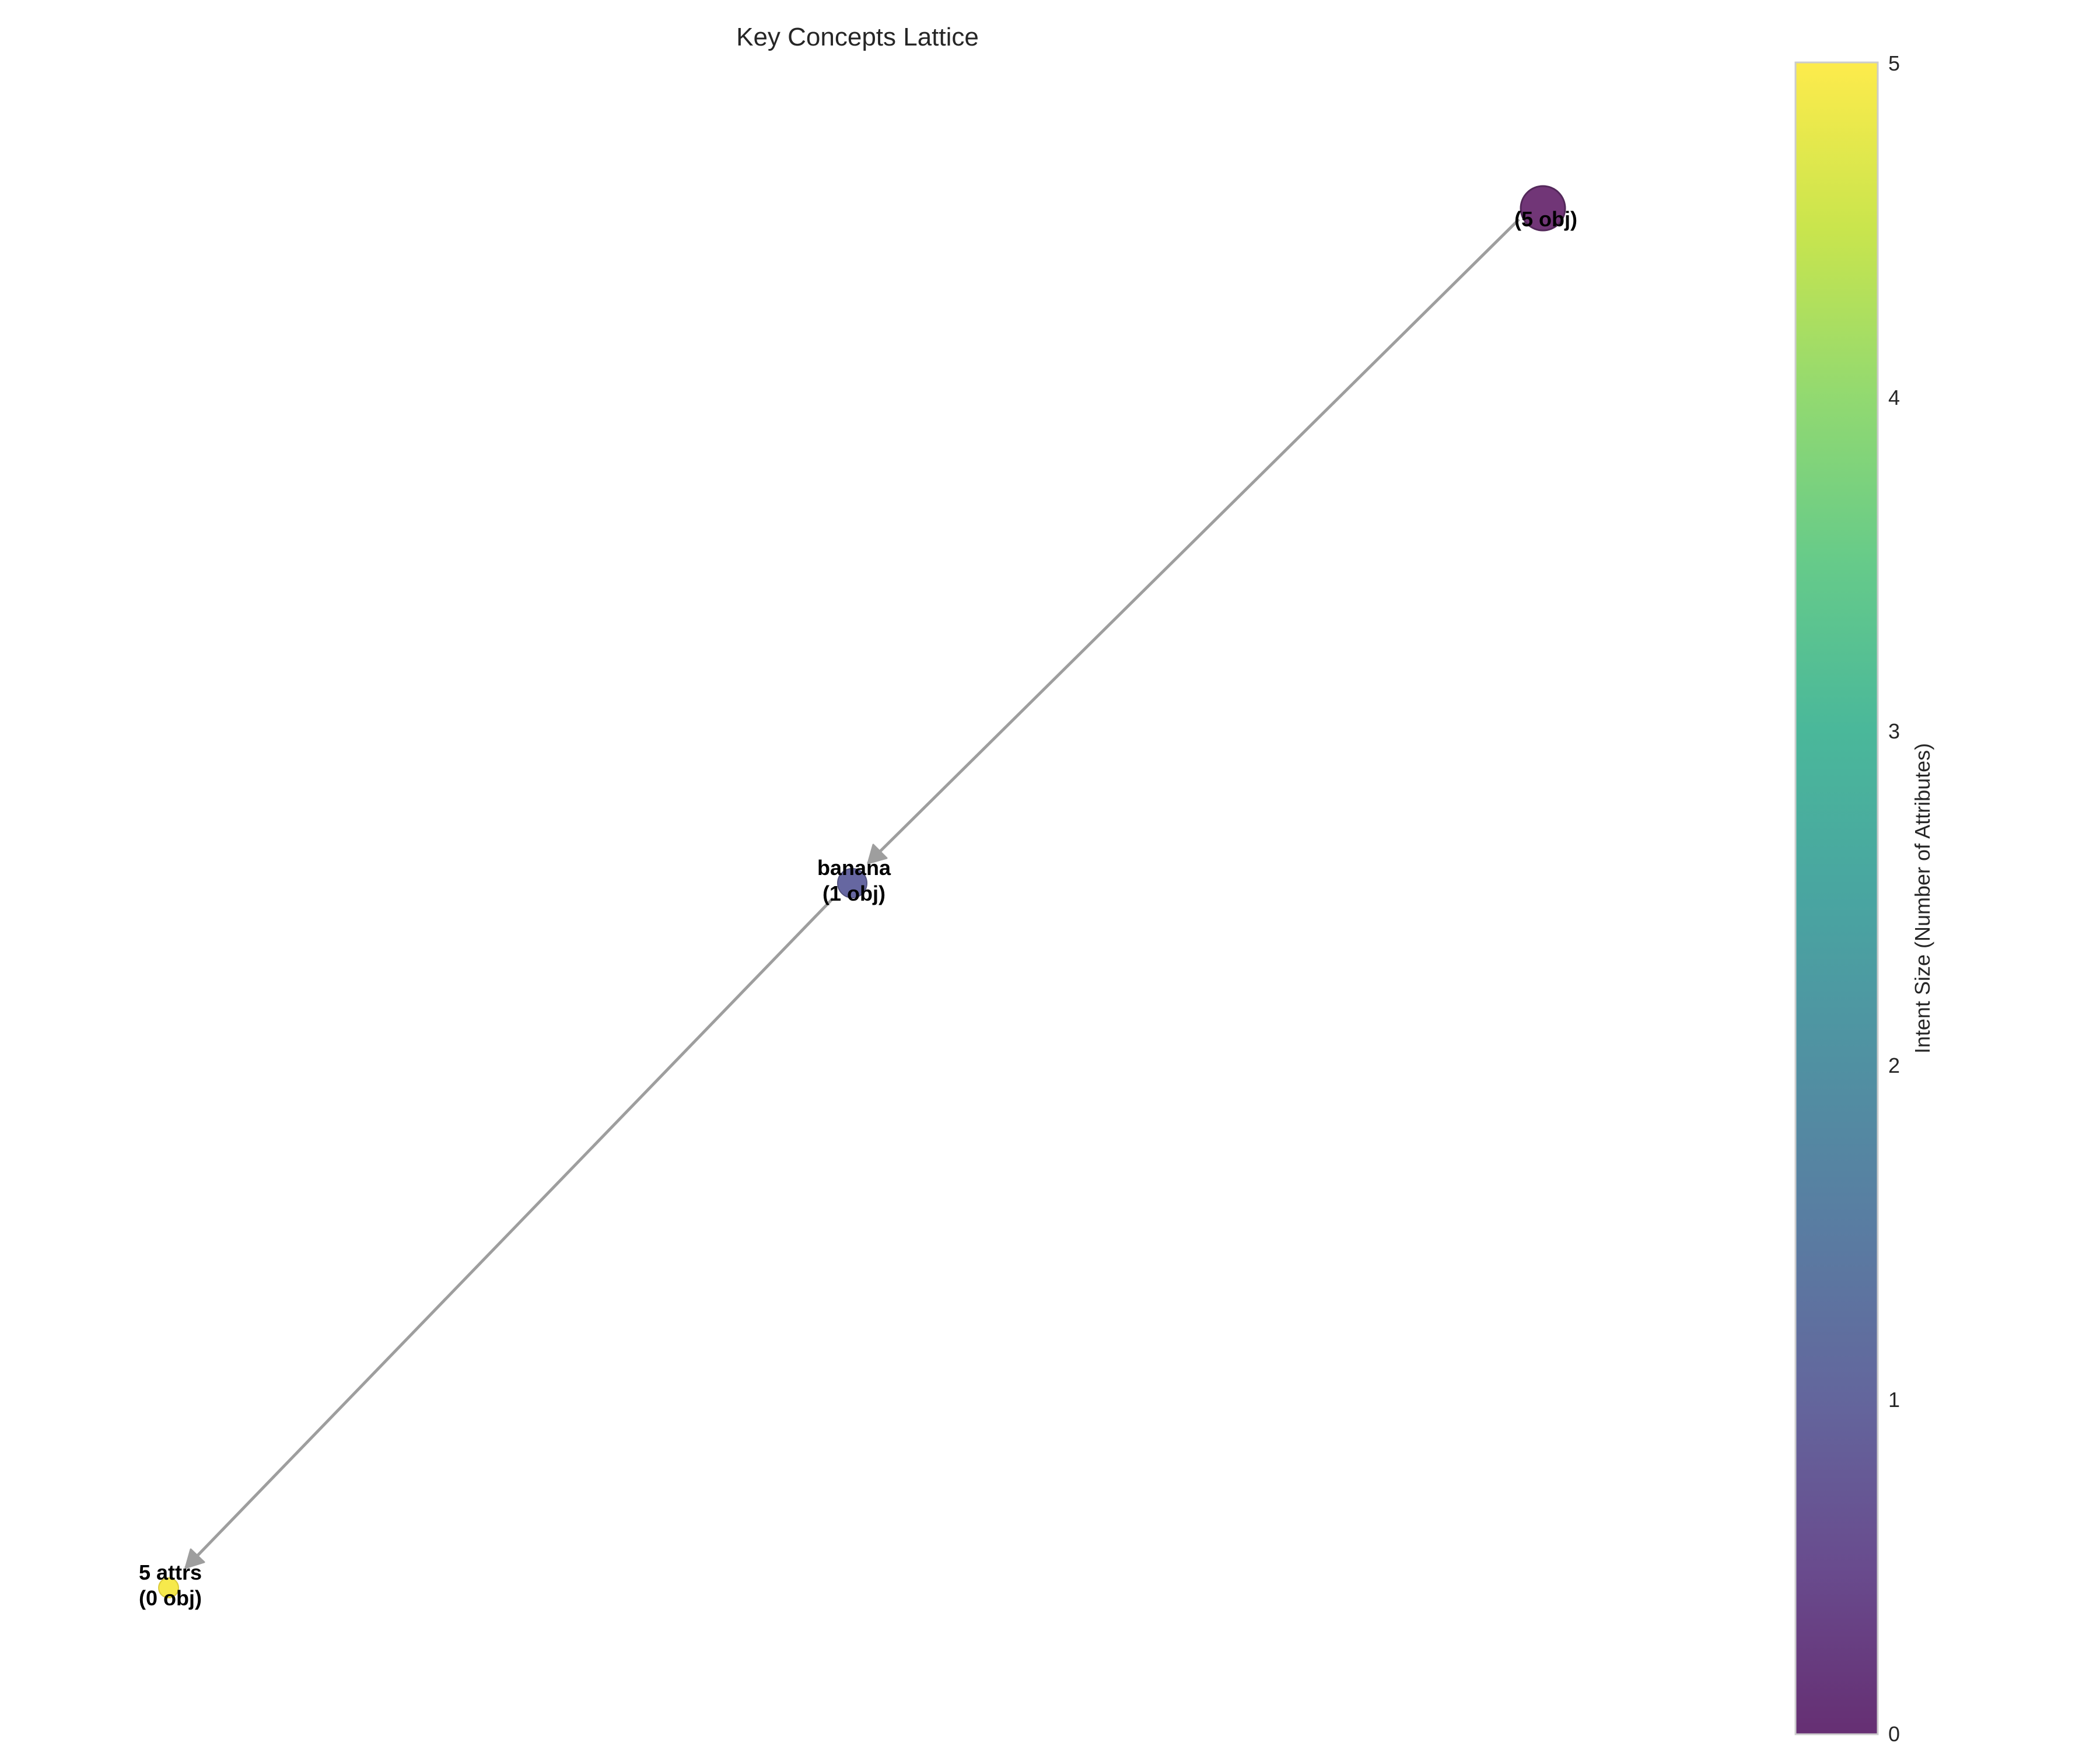 The image size is (2100, 1750). What do you see at coordinates (857, 37) in the screenshot?
I see `chart-title: Key Concepts Lattice` at bounding box center [857, 37].